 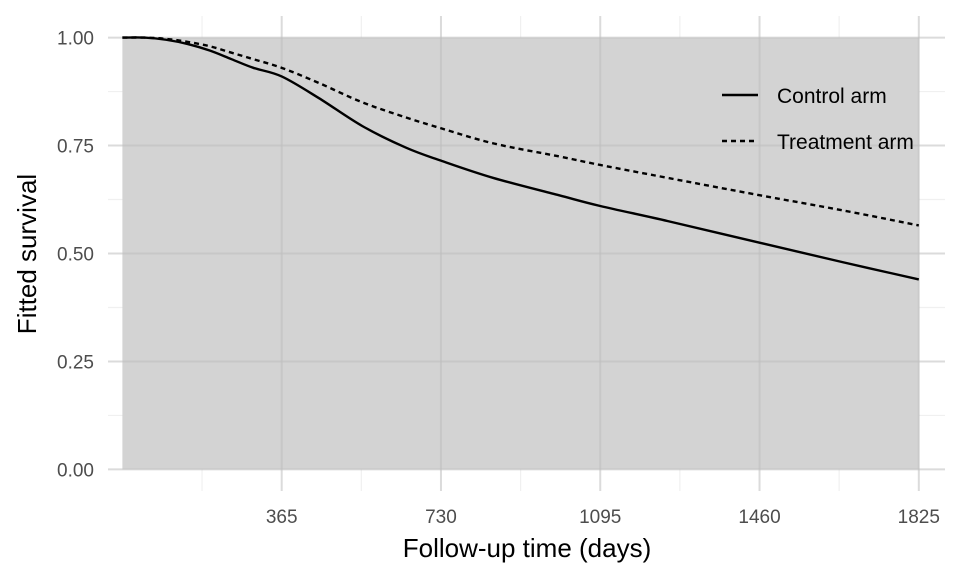 I want to click on y-tick-label: 0.50, so click(x=75, y=255).